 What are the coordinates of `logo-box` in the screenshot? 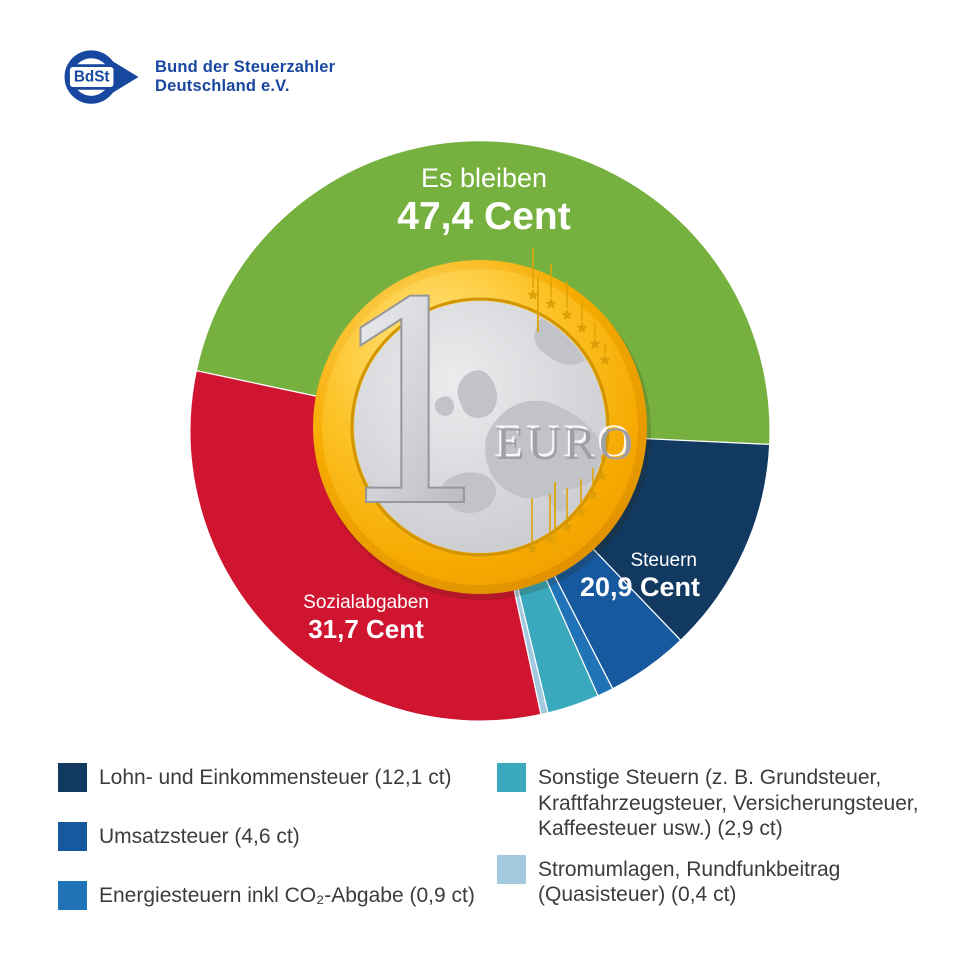 It's located at (92, 77).